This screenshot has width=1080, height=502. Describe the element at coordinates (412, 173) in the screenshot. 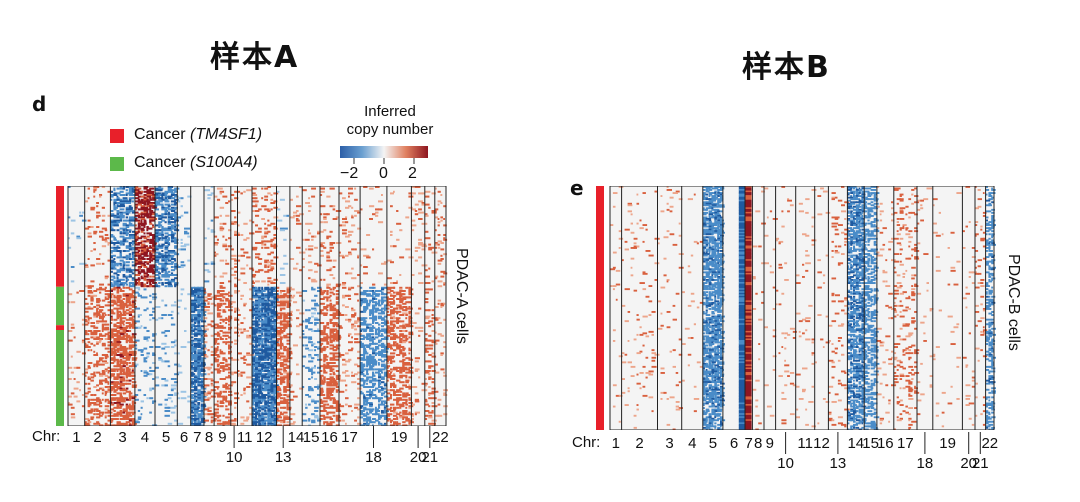

I see `scale-tick-2: 2` at that location.